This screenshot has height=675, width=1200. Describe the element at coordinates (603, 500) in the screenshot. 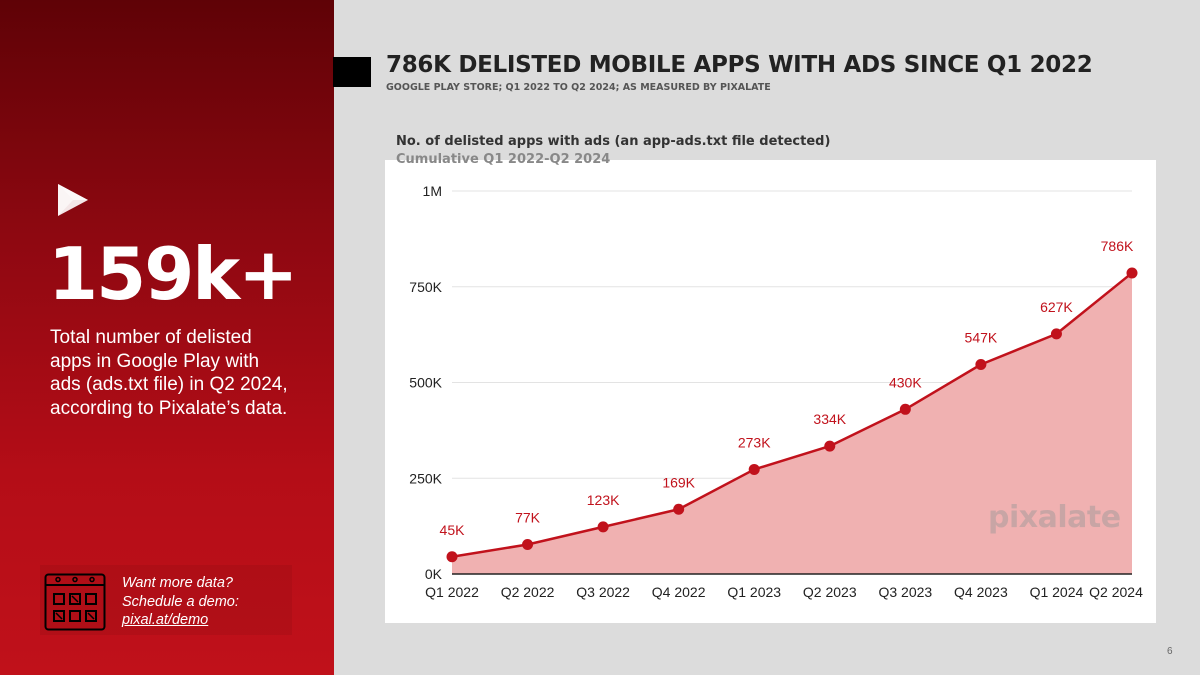

I see `data-label: 123K` at that location.